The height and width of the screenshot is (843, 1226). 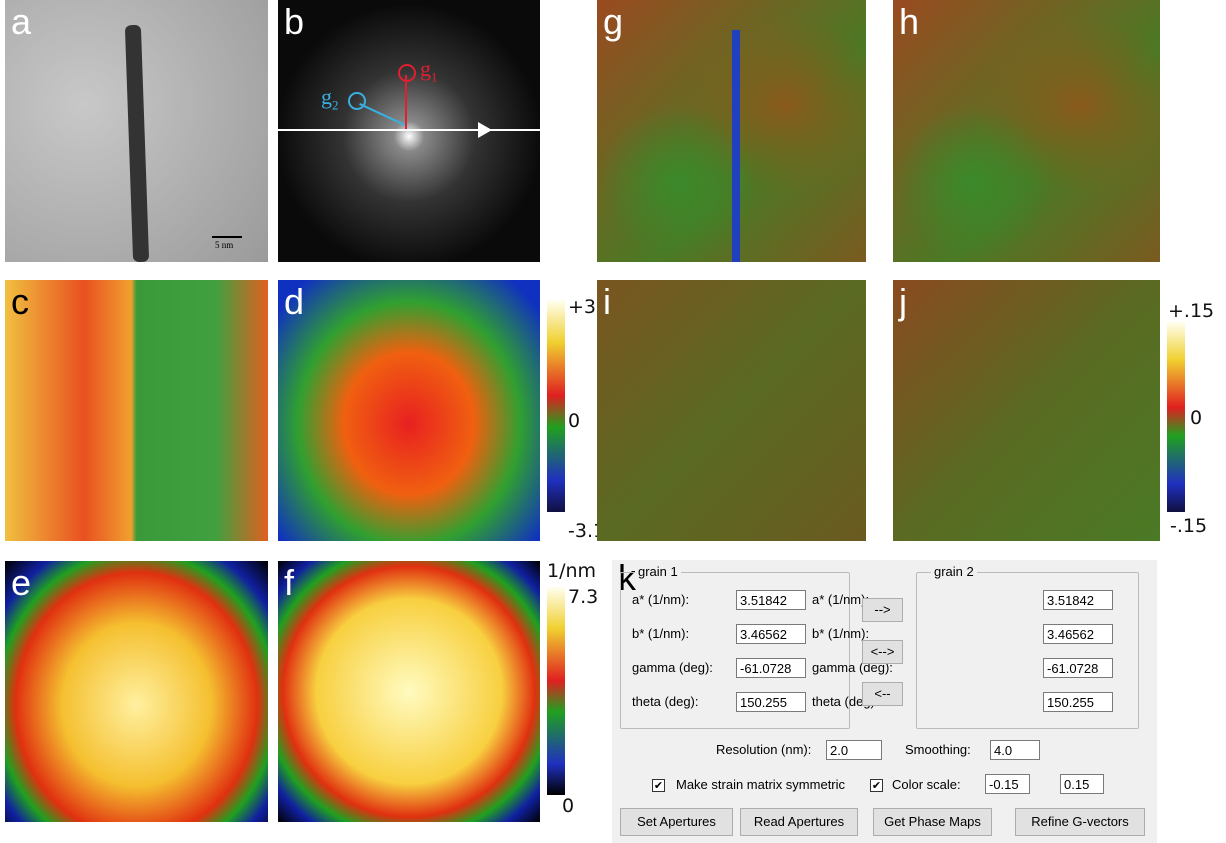 What do you see at coordinates (1026, 131) in the screenshot?
I see `strain-map: h` at bounding box center [1026, 131].